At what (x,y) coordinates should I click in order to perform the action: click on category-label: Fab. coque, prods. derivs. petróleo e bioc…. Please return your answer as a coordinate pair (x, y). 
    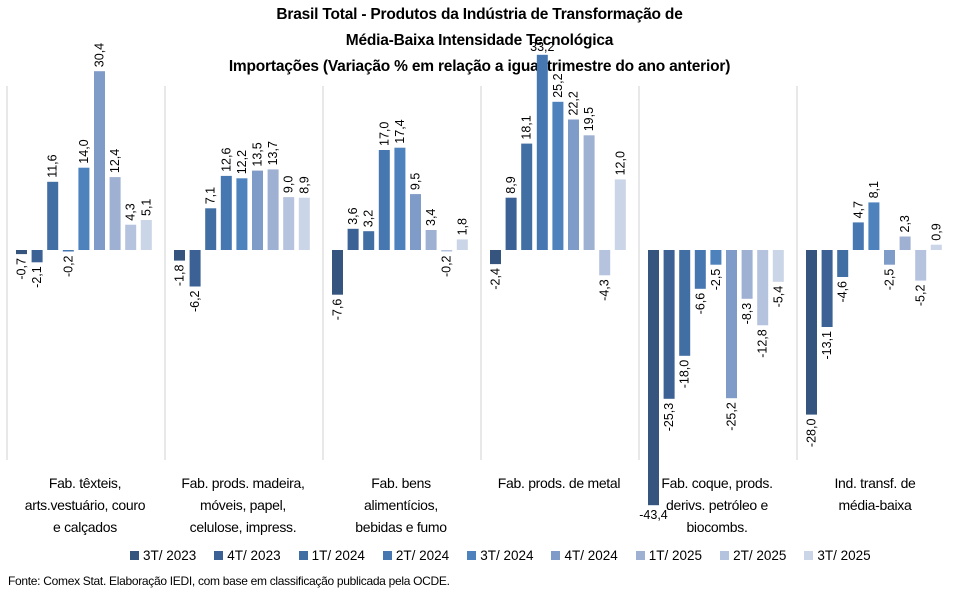
    Looking at the image, I should click on (717, 505).